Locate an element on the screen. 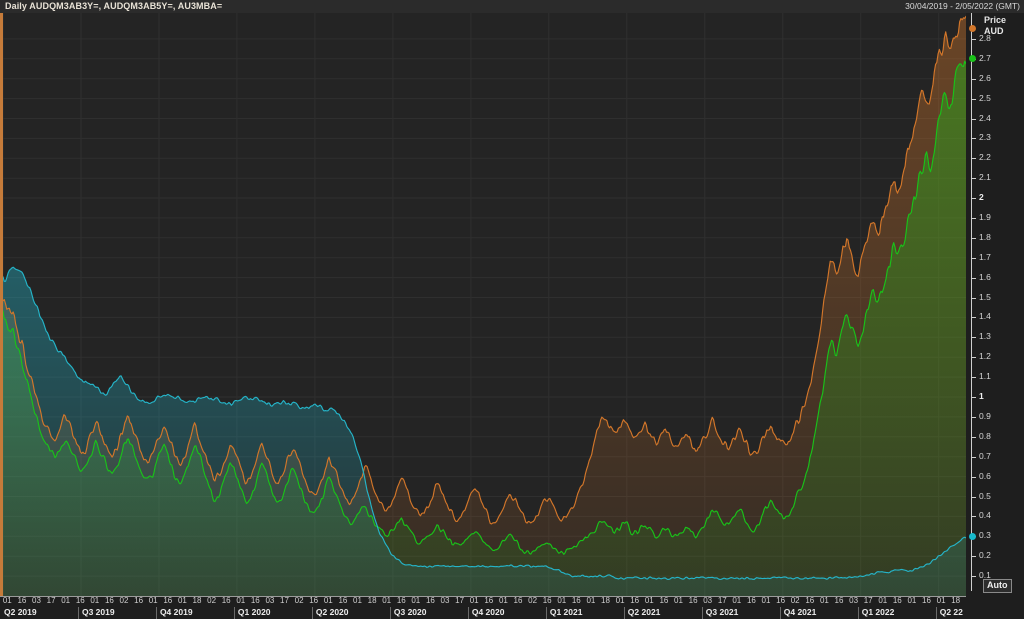  price-tick-0-7: 0.7 is located at coordinates (997, 456).